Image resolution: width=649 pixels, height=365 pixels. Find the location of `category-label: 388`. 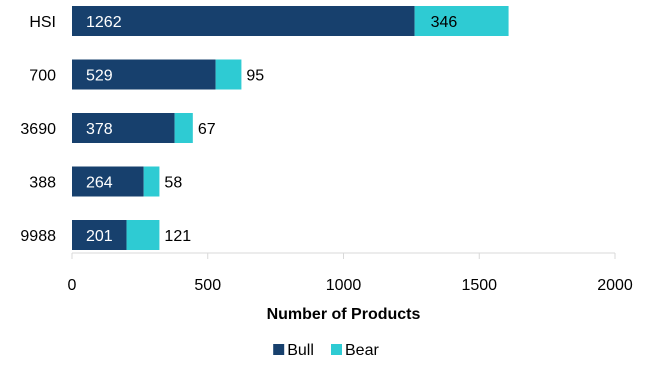

category-label: 388 is located at coordinates (42, 183).